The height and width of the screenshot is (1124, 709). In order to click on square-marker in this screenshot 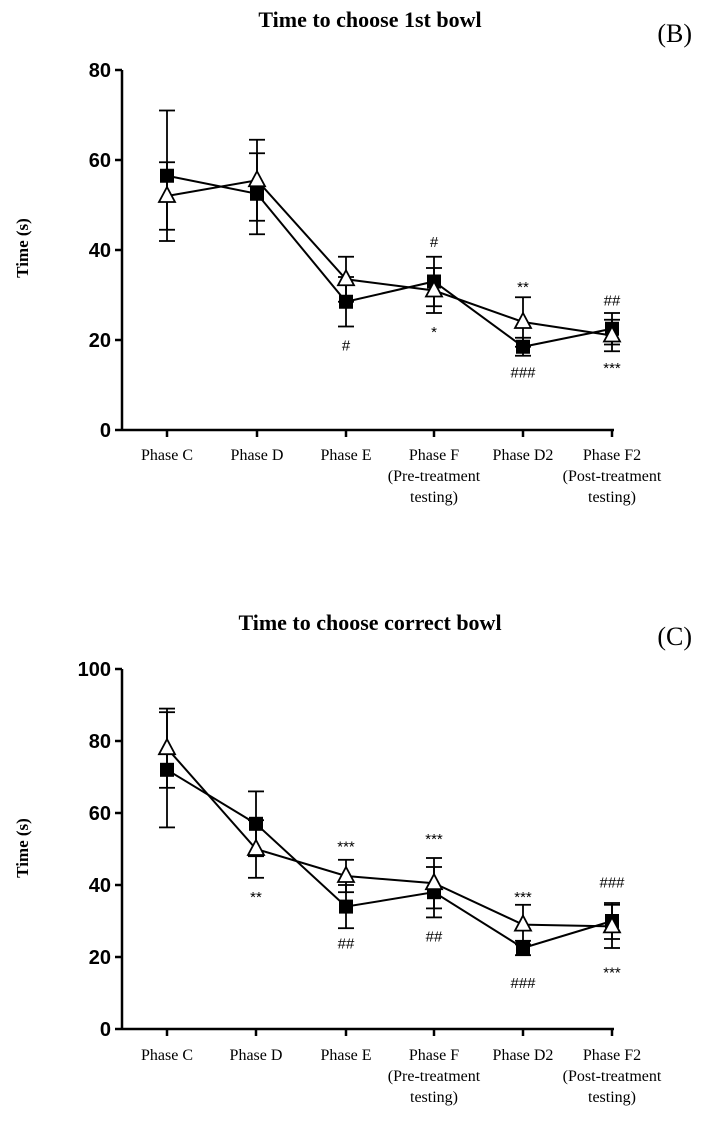, I will do `click(346, 906)`.